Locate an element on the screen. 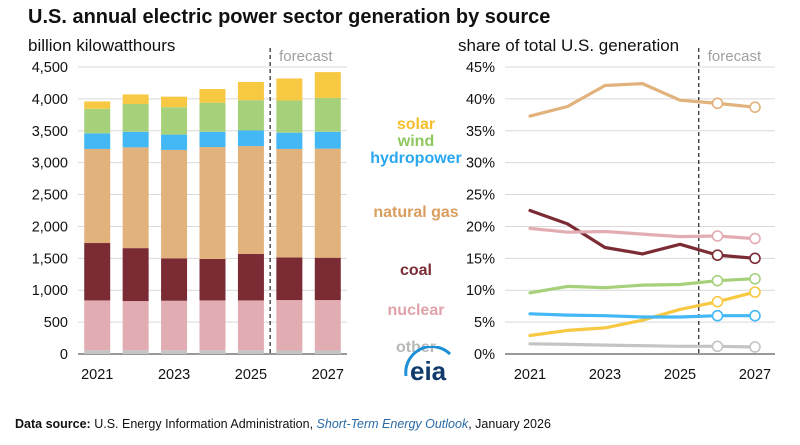 The image size is (800, 445). bar-segment-coal-2023 is located at coordinates (174, 279).